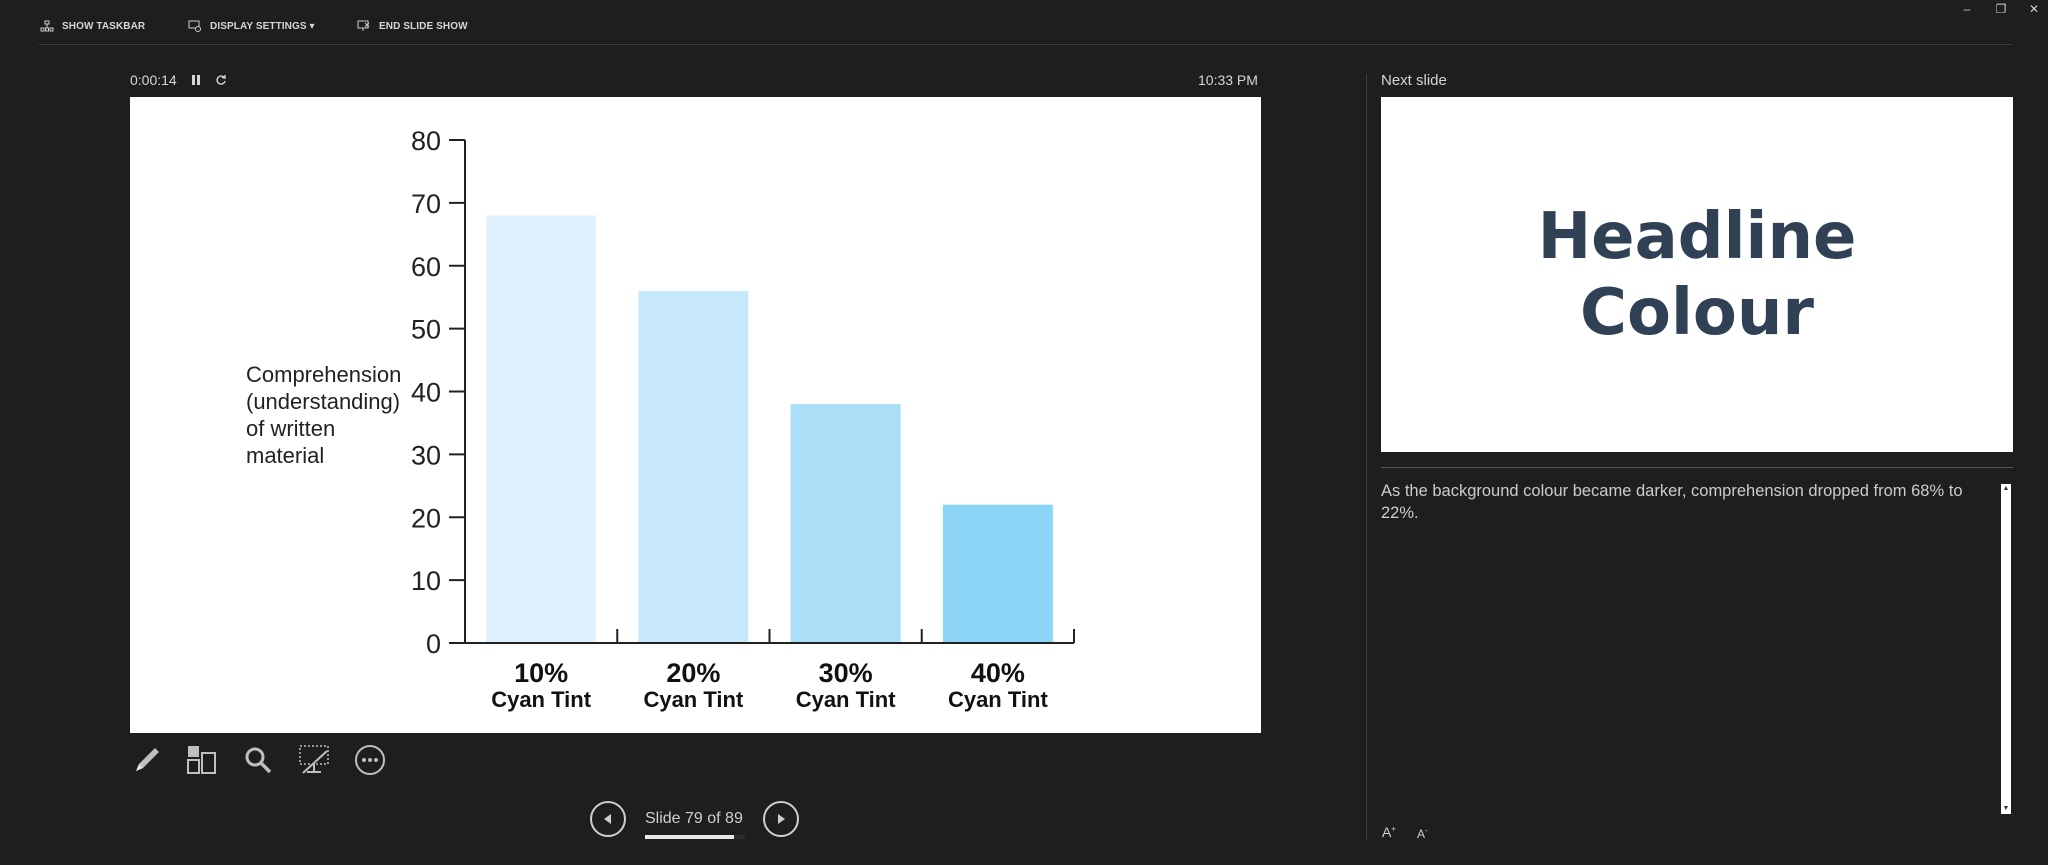  What do you see at coordinates (2006, 488) in the screenshot?
I see `scroll-up-icon: ▲` at bounding box center [2006, 488].